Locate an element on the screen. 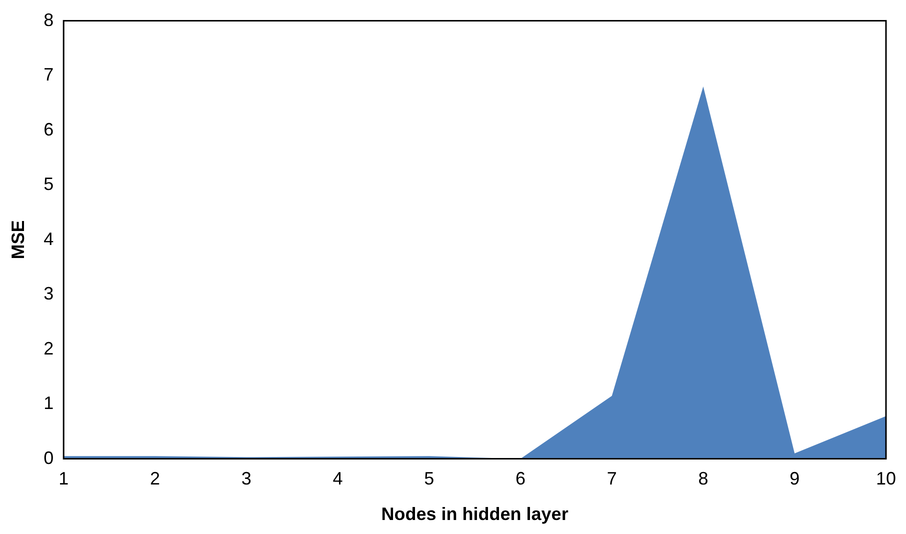  x-tick-label: 4 is located at coordinates (337, 478).